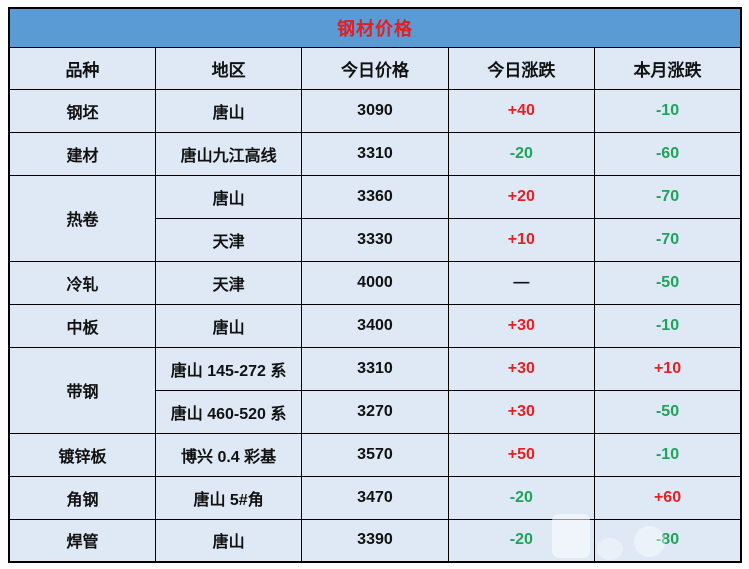 The height and width of the screenshot is (569, 749). I want to click on price-cell: 4000, so click(375, 282).